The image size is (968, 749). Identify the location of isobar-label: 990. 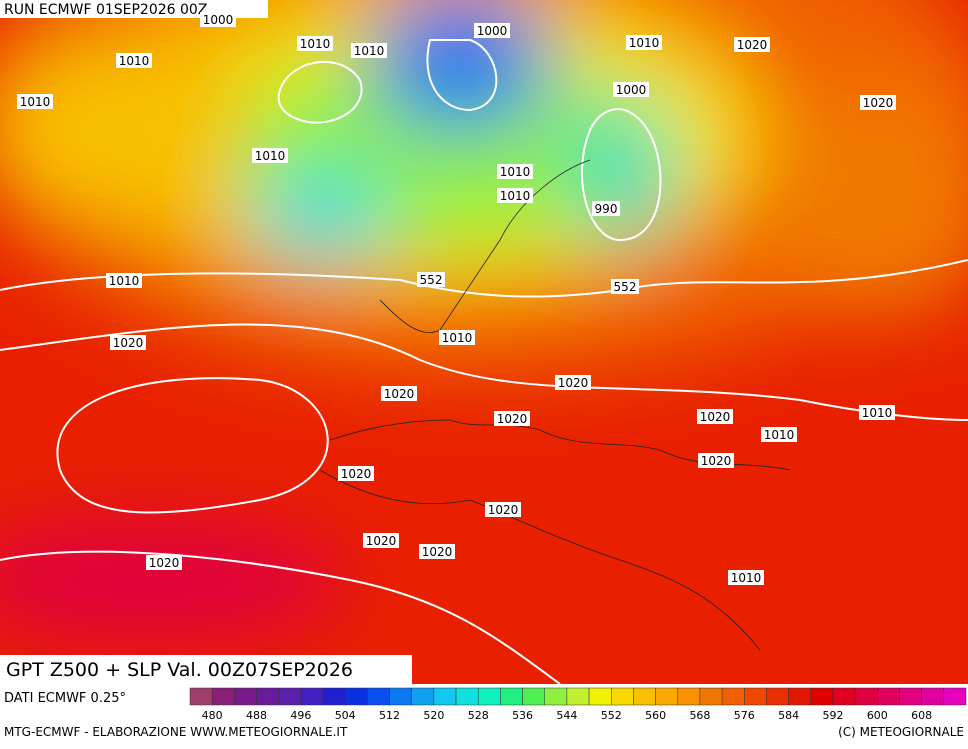
(606, 209).